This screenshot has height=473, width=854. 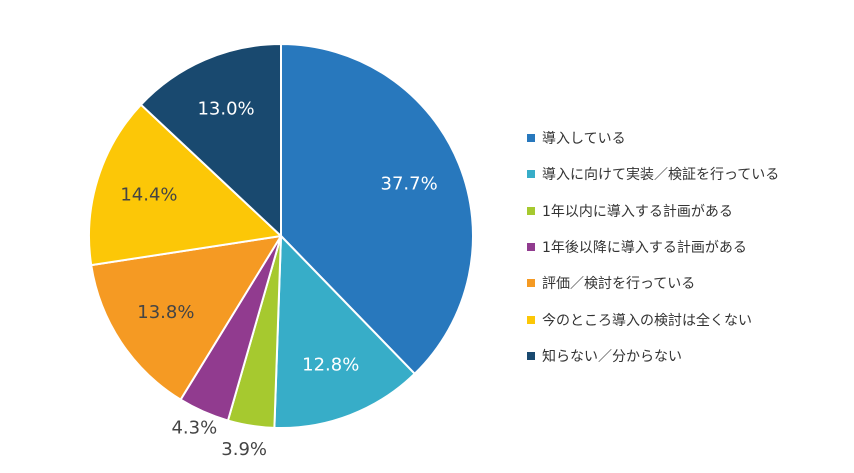 I want to click on legend-item-4: 1年後以降に導入する計画がある, so click(x=653, y=247).